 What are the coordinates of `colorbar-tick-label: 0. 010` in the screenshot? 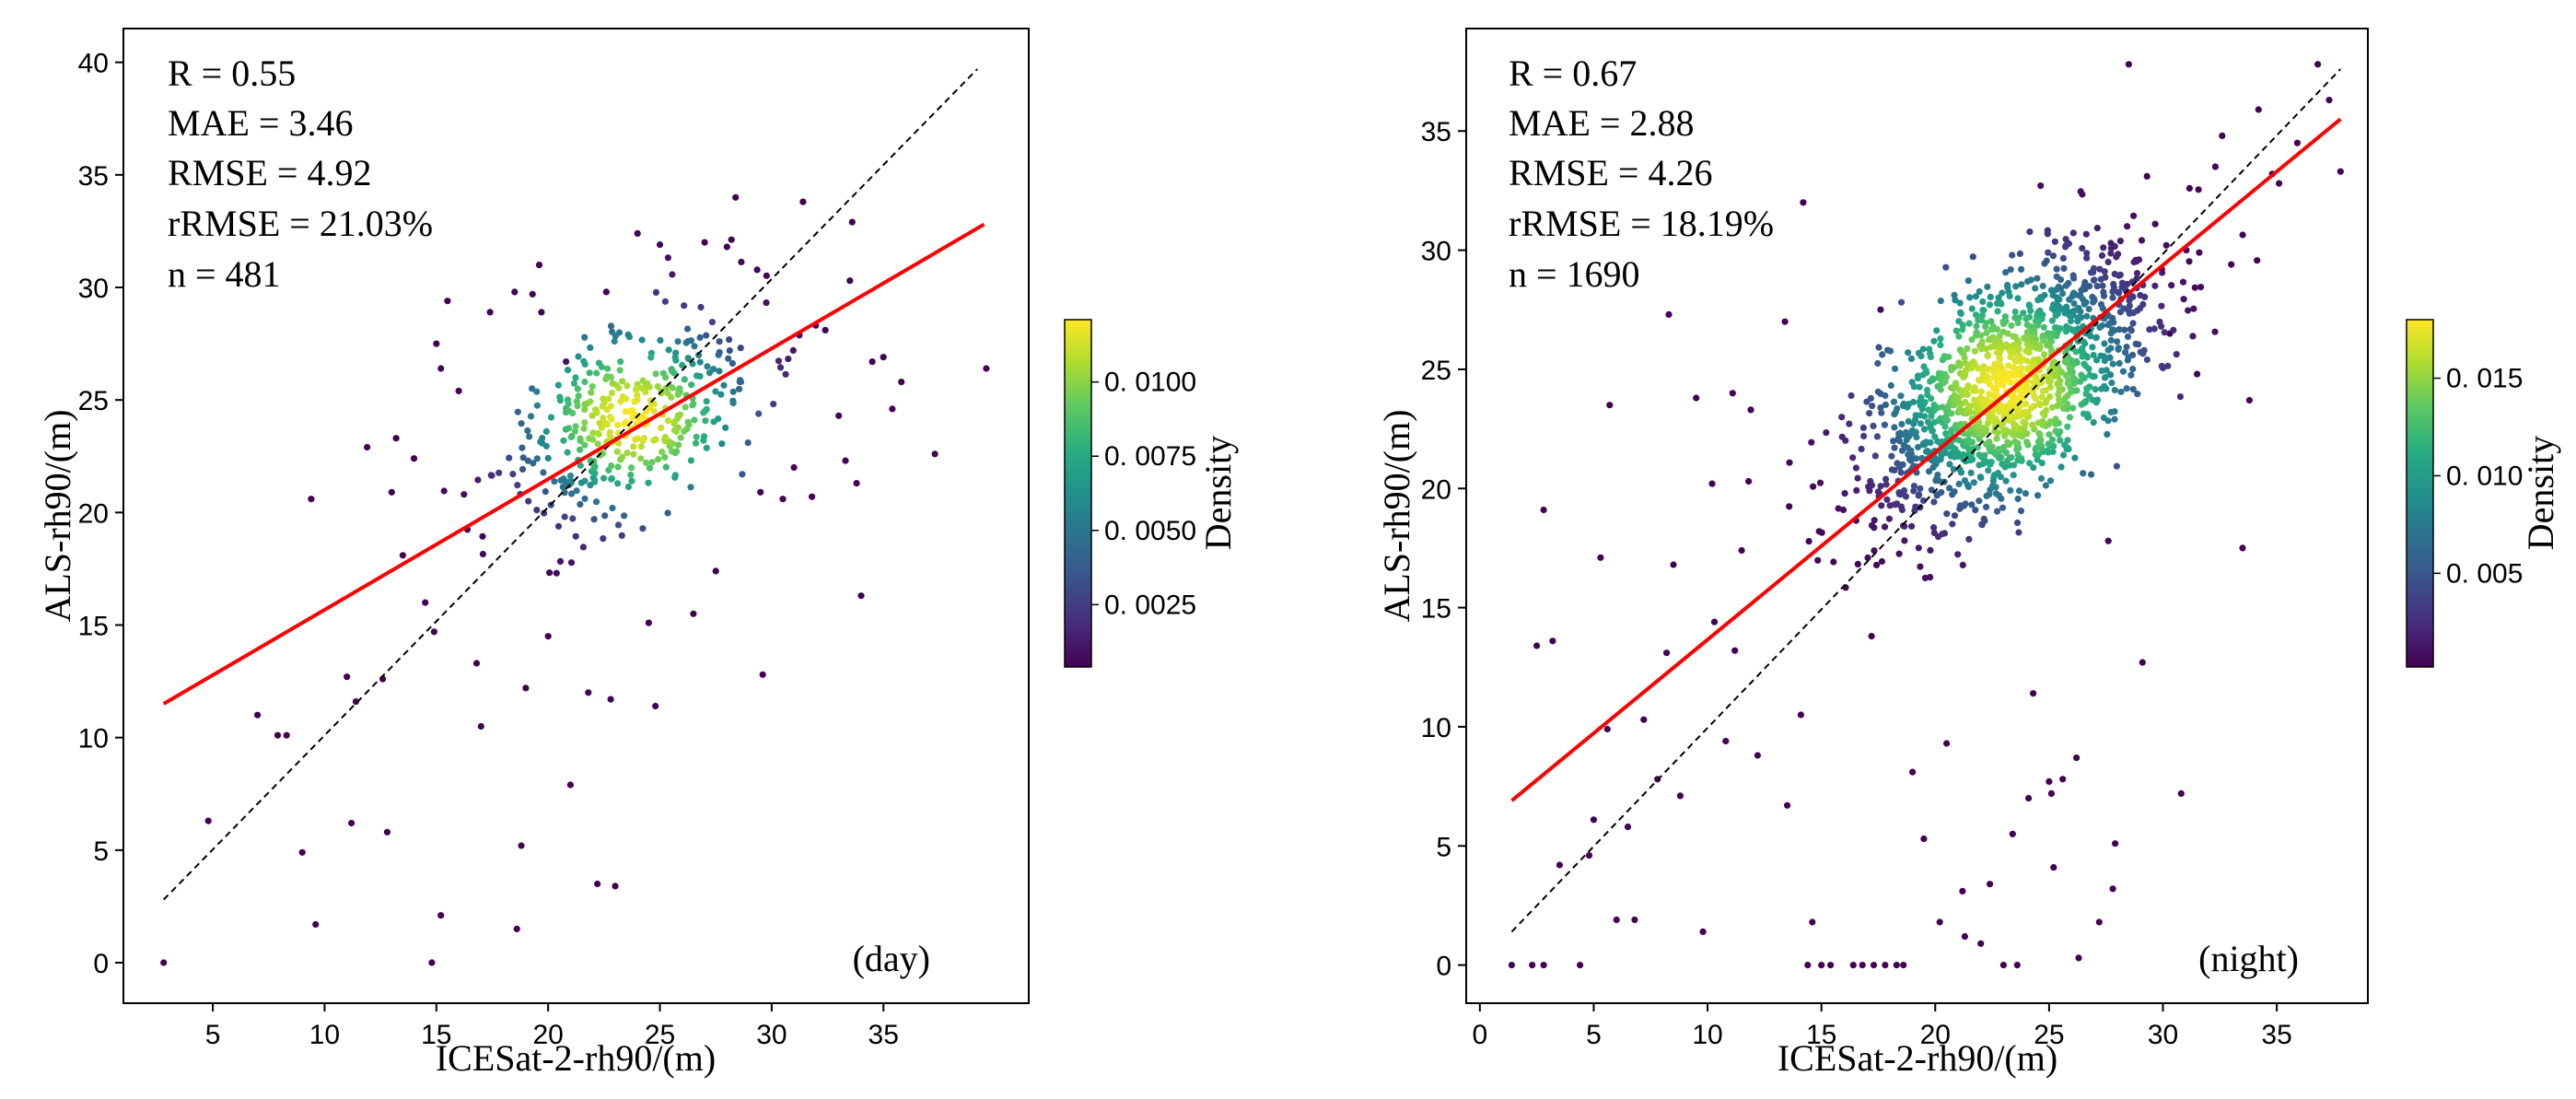 It's located at (2484, 476).